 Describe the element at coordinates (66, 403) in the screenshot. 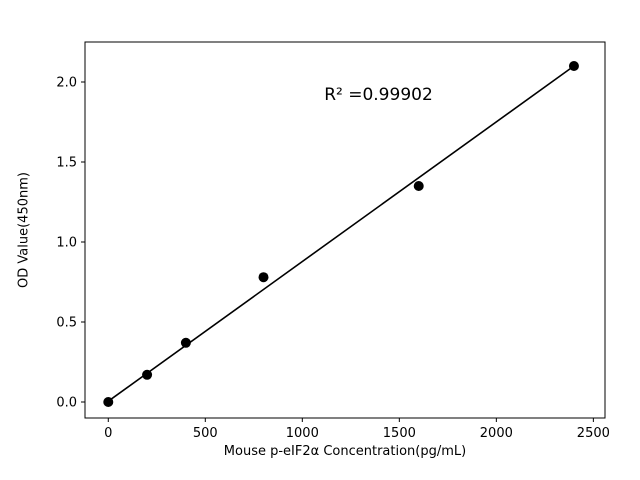

I see `y-tick-label: 0.0` at that location.